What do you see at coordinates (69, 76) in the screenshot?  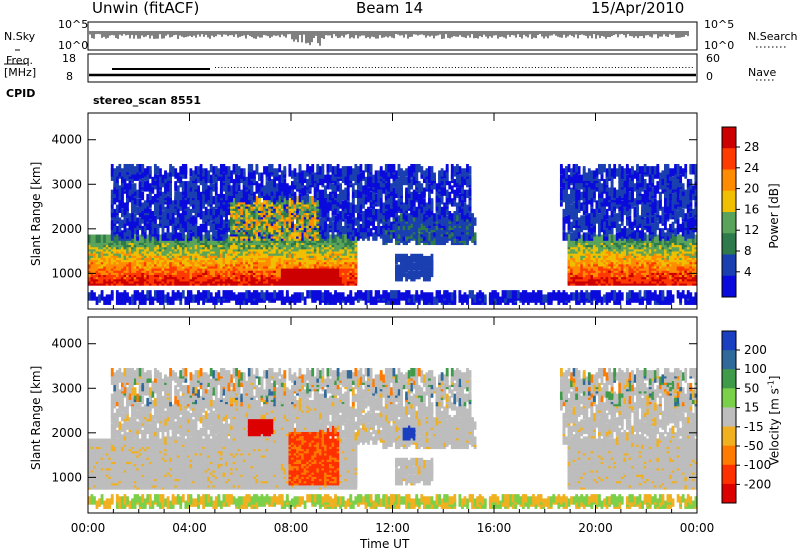 I see `freq-tick-bottom: 8` at bounding box center [69, 76].